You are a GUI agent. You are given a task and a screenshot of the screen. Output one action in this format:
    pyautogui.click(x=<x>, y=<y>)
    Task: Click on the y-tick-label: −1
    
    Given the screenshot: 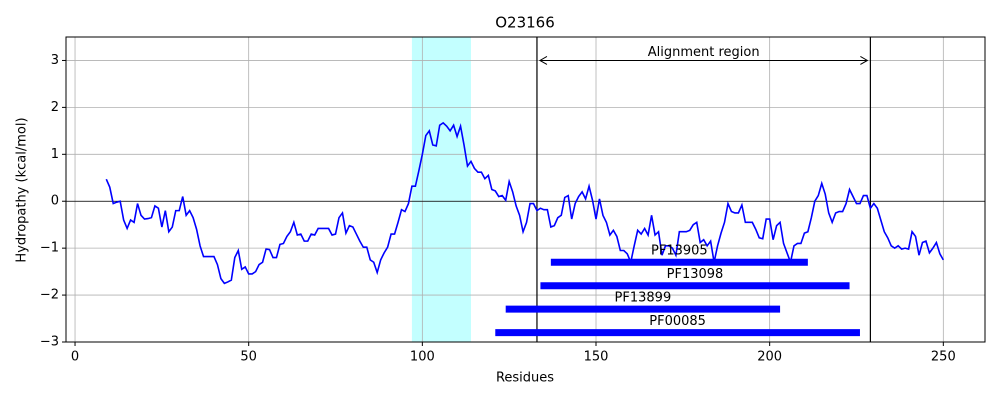 What is the action you would take?
    pyautogui.click(x=49, y=248)
    